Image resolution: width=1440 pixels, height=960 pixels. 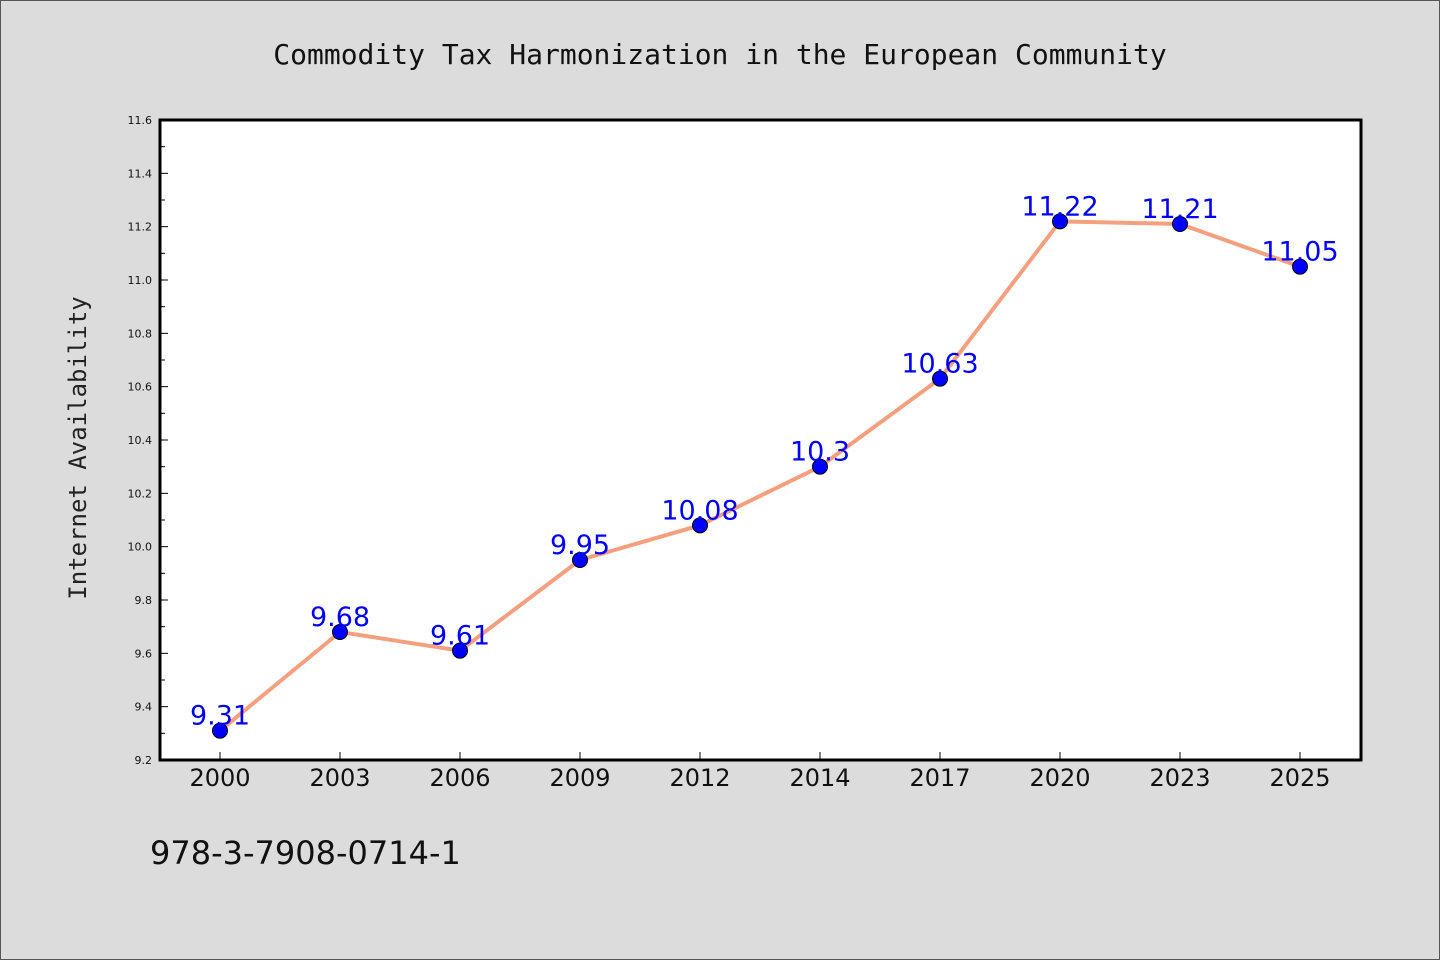 What do you see at coordinates (699, 778) in the screenshot?
I see `x-tick-label: 2012` at bounding box center [699, 778].